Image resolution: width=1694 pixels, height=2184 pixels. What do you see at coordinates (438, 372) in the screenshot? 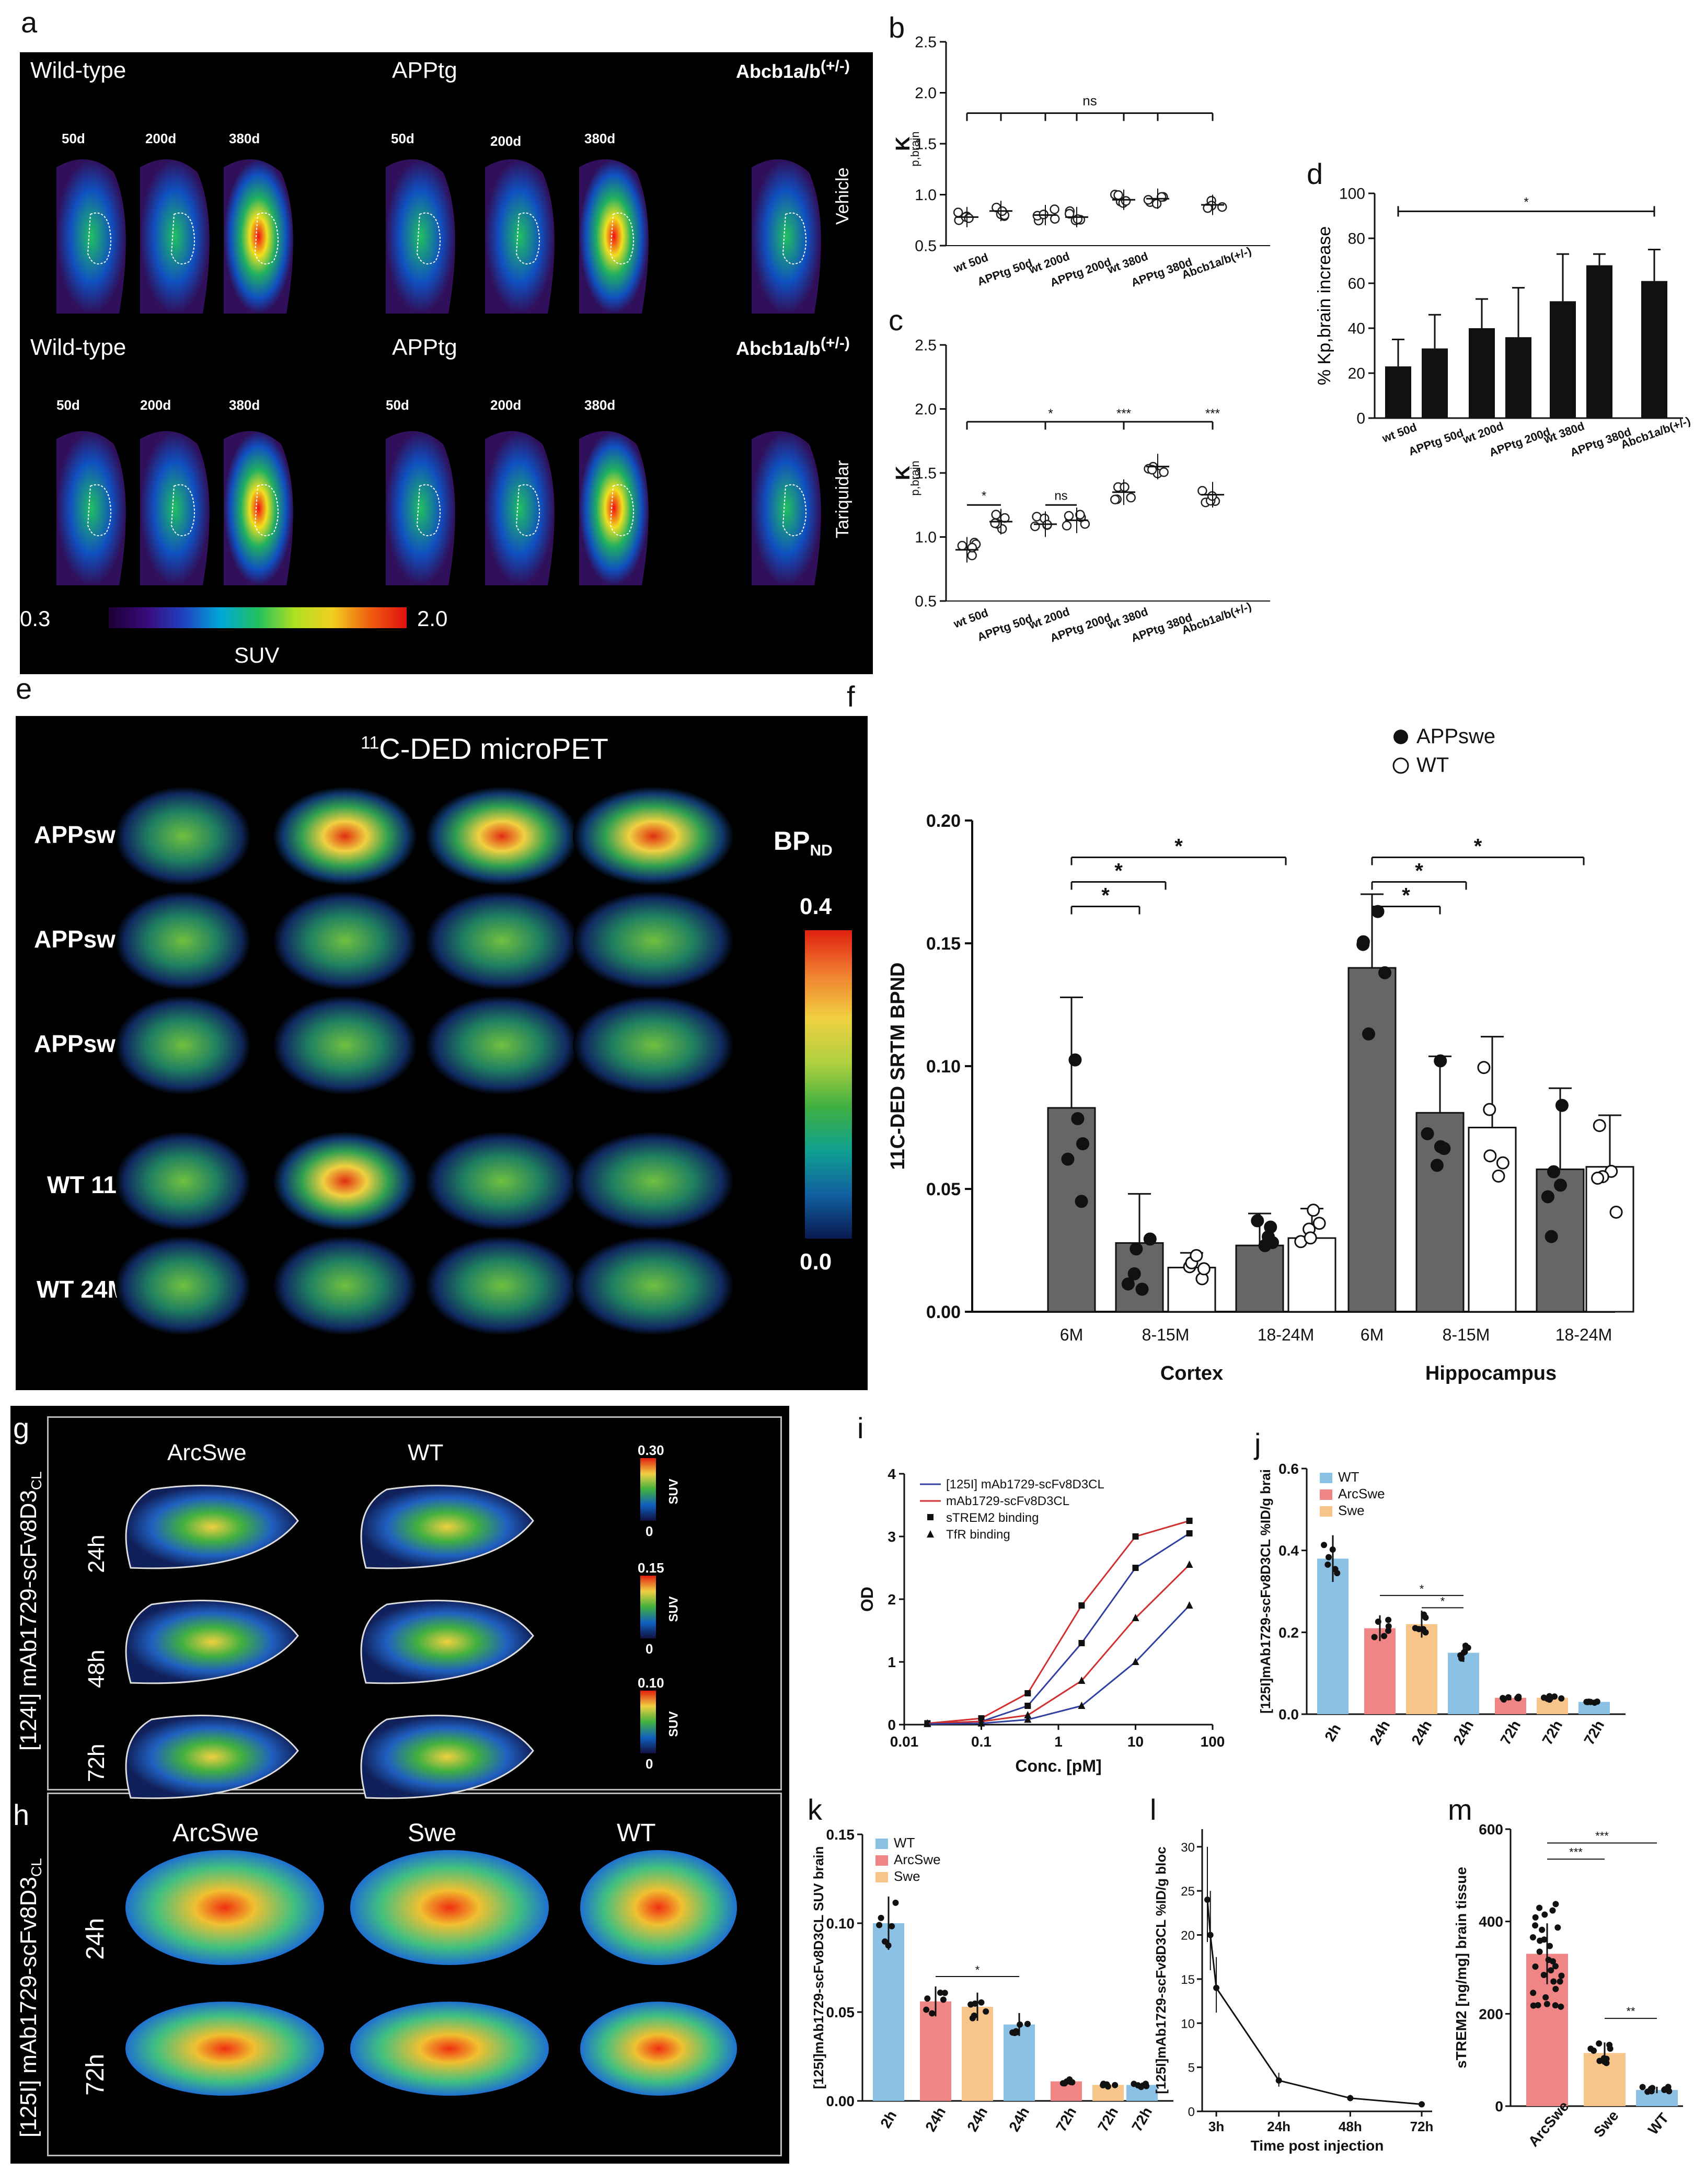
I see `panel-a-pet-images` at bounding box center [438, 372].